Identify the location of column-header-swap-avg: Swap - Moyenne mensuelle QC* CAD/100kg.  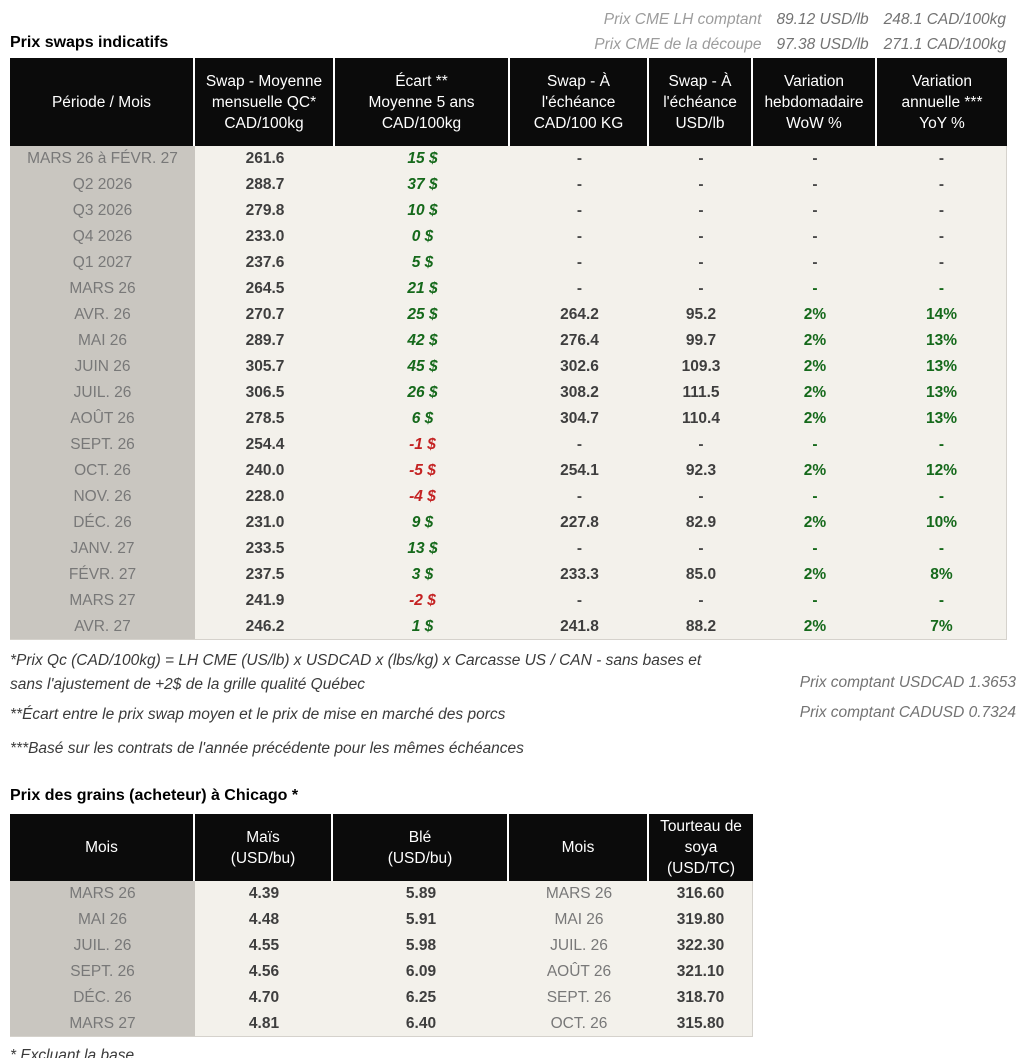
(265, 102).